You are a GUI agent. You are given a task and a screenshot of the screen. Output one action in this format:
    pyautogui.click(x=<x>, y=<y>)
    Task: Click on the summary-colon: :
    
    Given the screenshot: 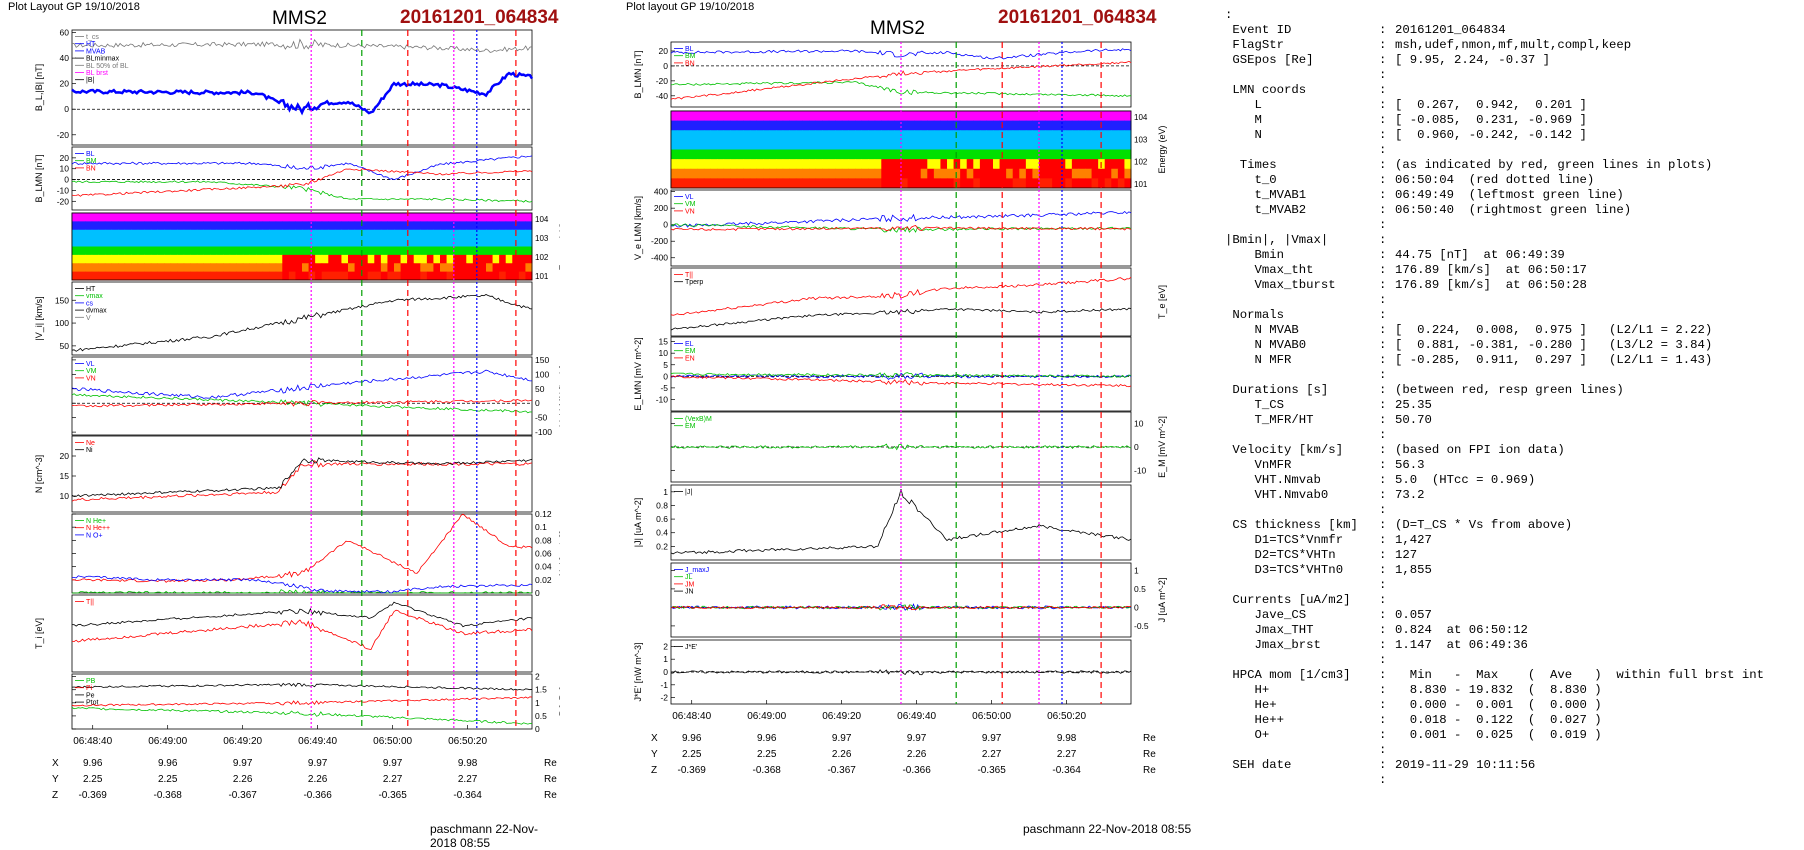 What is the action you would take?
    pyautogui.click(x=1383, y=210)
    